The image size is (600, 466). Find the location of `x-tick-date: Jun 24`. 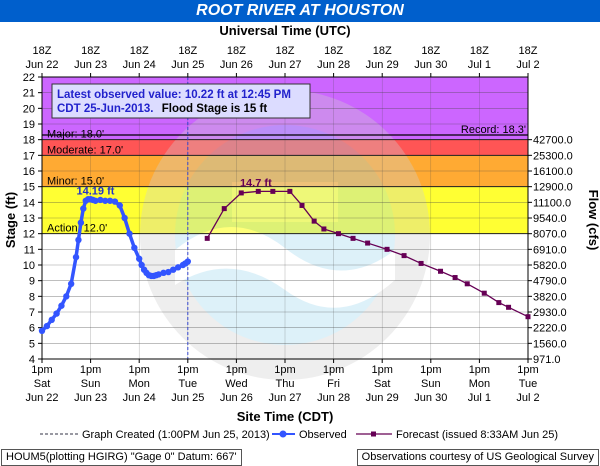

x-tick-date: Jun 24 is located at coordinates (139, 398).